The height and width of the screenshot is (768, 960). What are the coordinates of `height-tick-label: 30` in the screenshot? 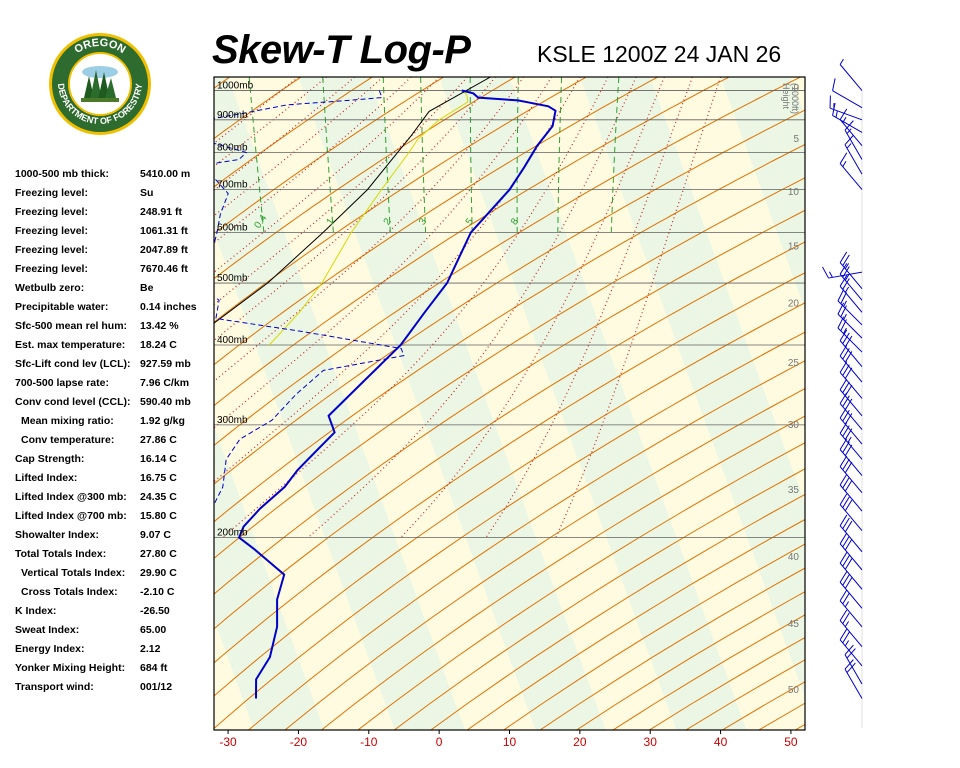 It's located at (794, 425).